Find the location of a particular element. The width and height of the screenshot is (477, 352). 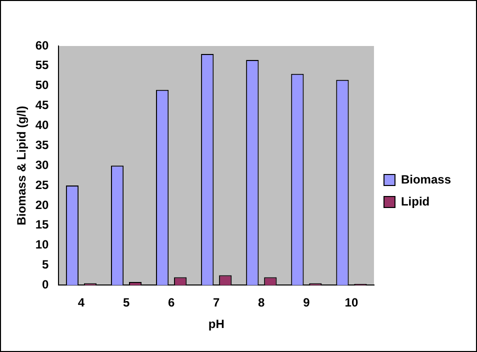

y-tick-label: 15 is located at coordinates (42, 225).